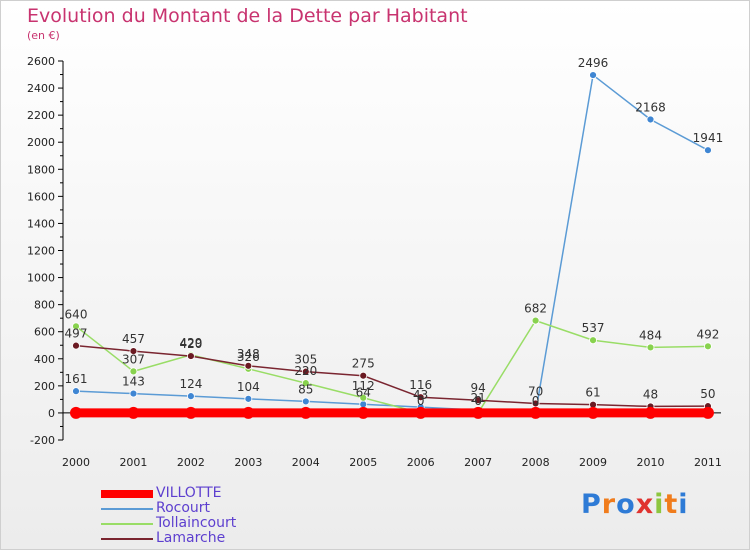 The image size is (750, 550). I want to click on x-tick-label: 2010, so click(651, 462).